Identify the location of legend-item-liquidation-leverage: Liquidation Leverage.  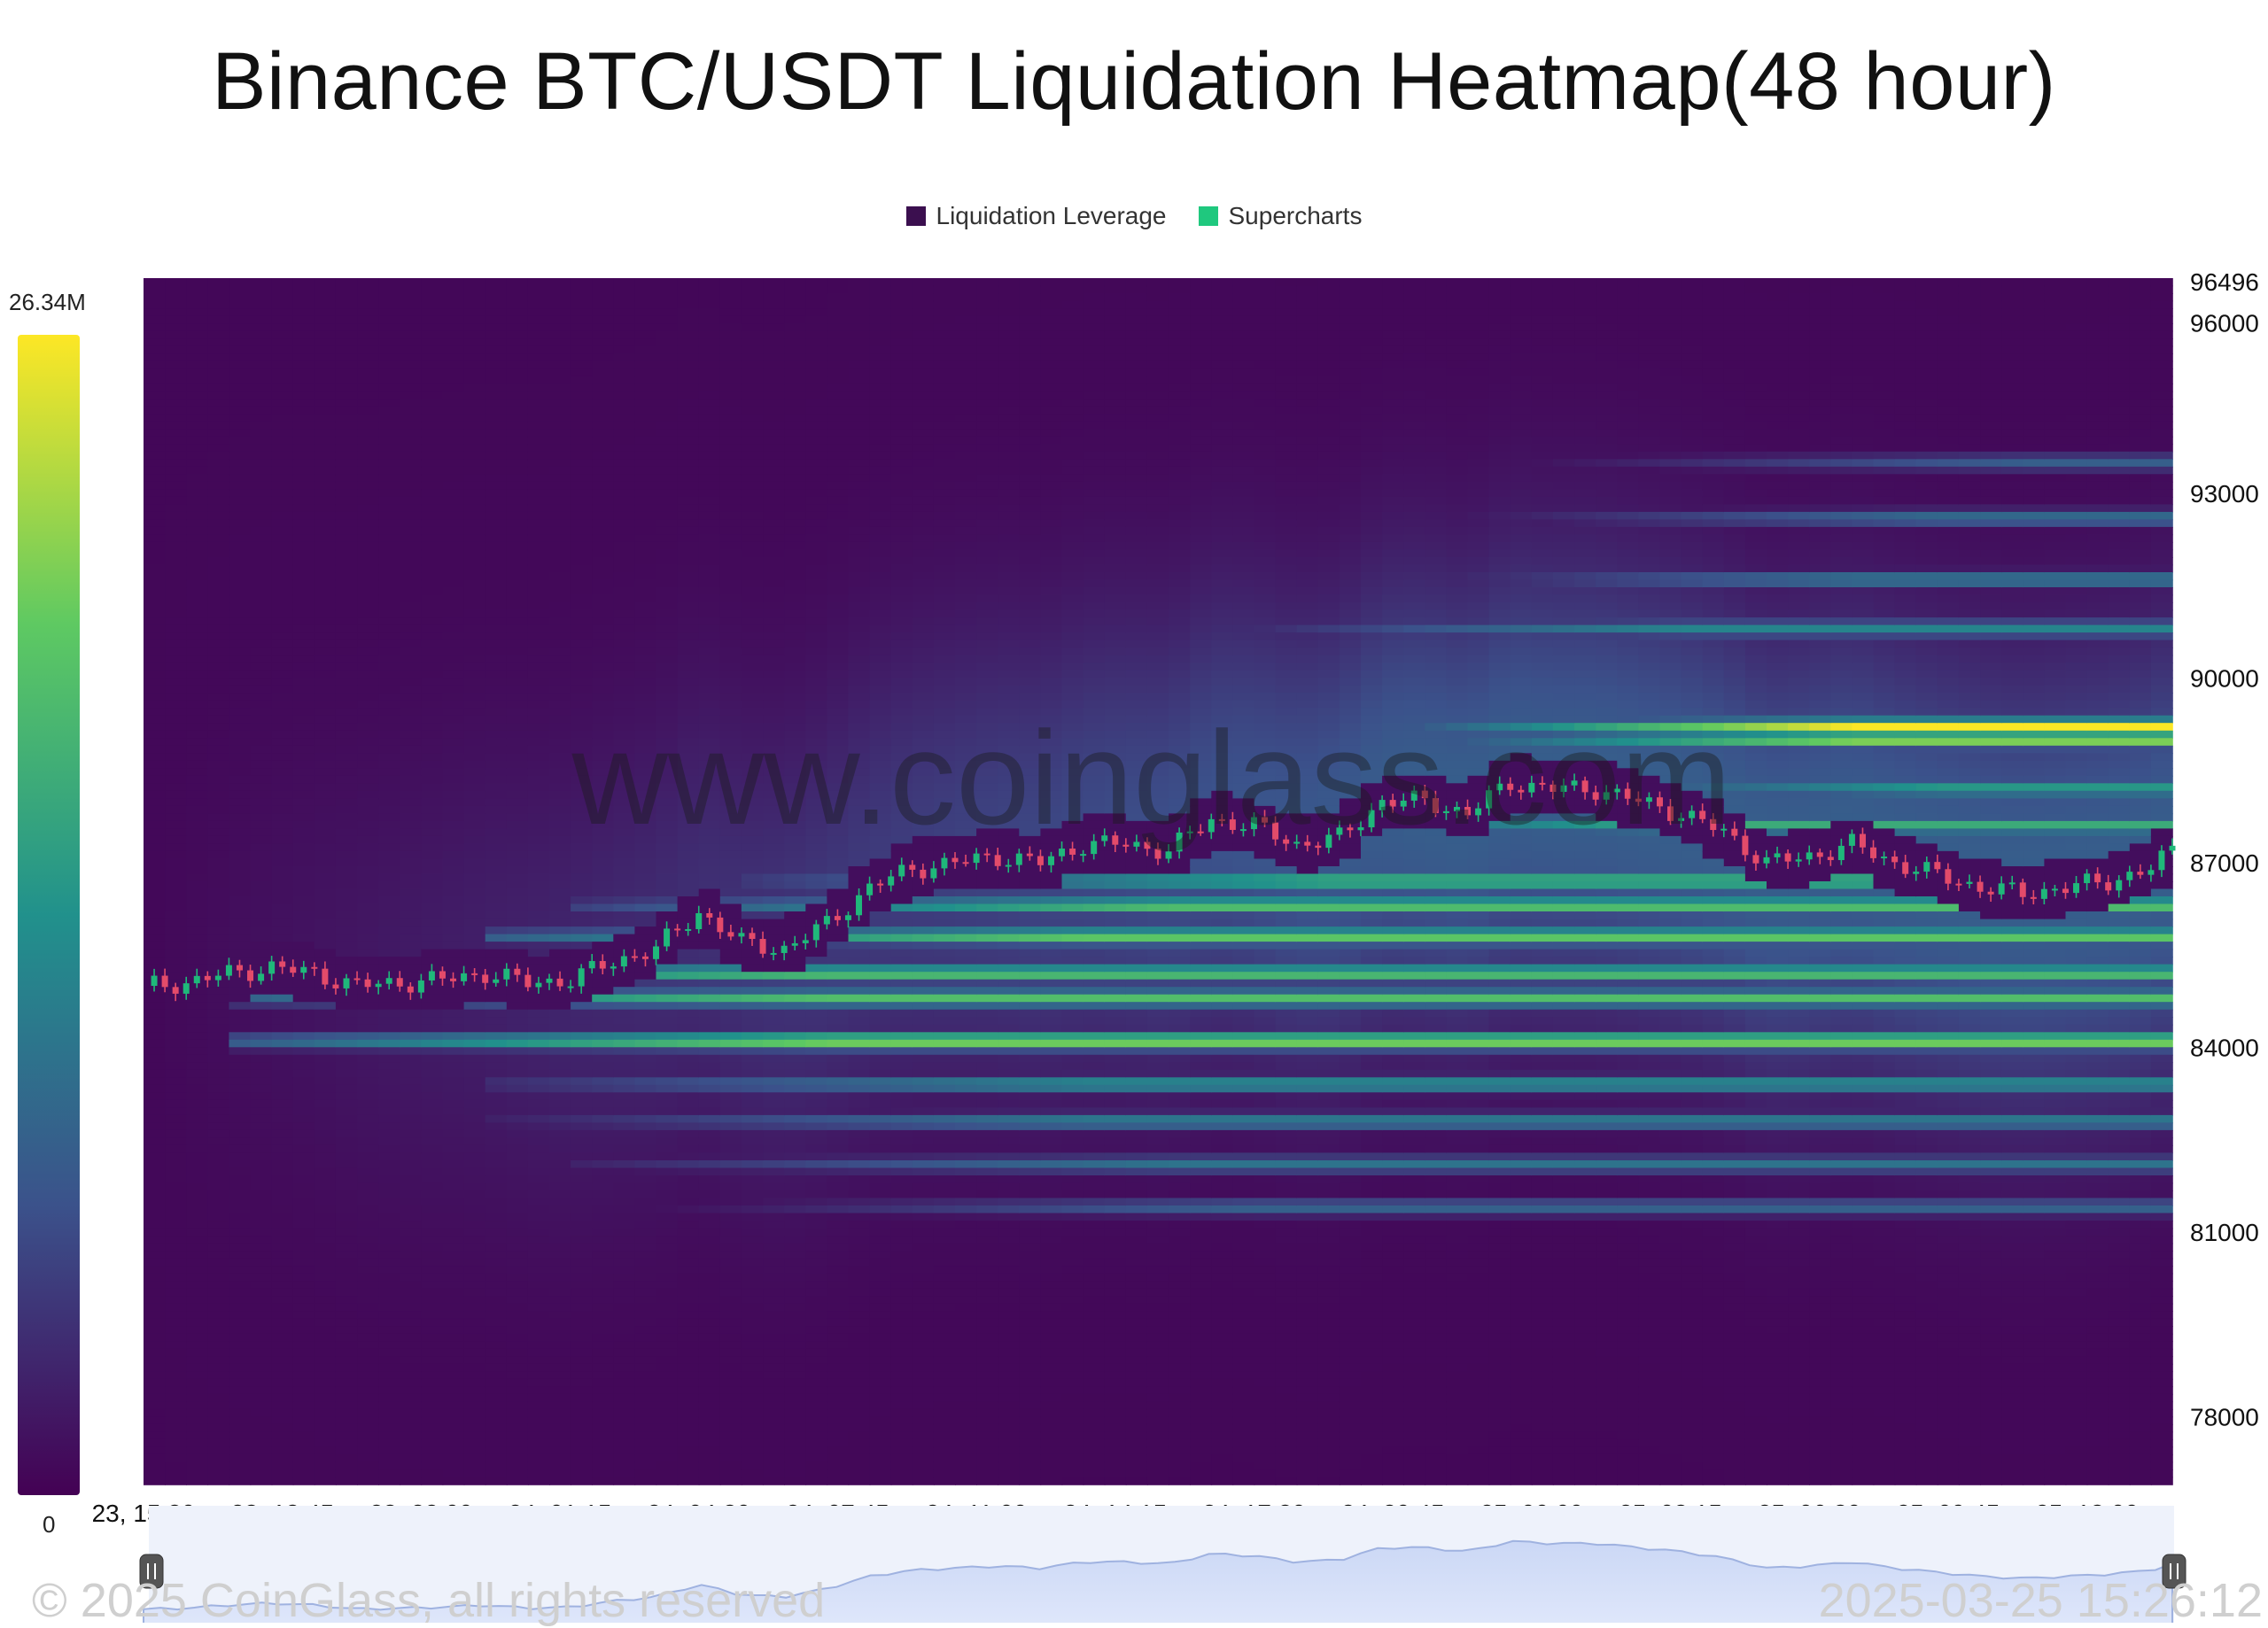
(1036, 216).